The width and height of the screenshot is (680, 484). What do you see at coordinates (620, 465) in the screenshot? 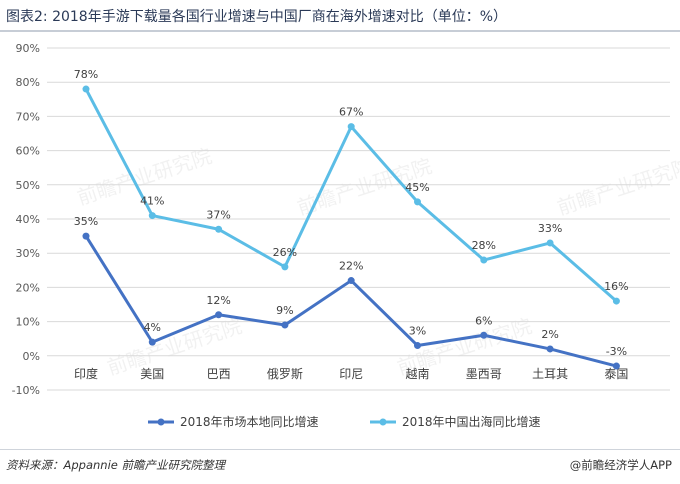
I see `brand-credit: @前瞻经济学人APP` at bounding box center [620, 465].